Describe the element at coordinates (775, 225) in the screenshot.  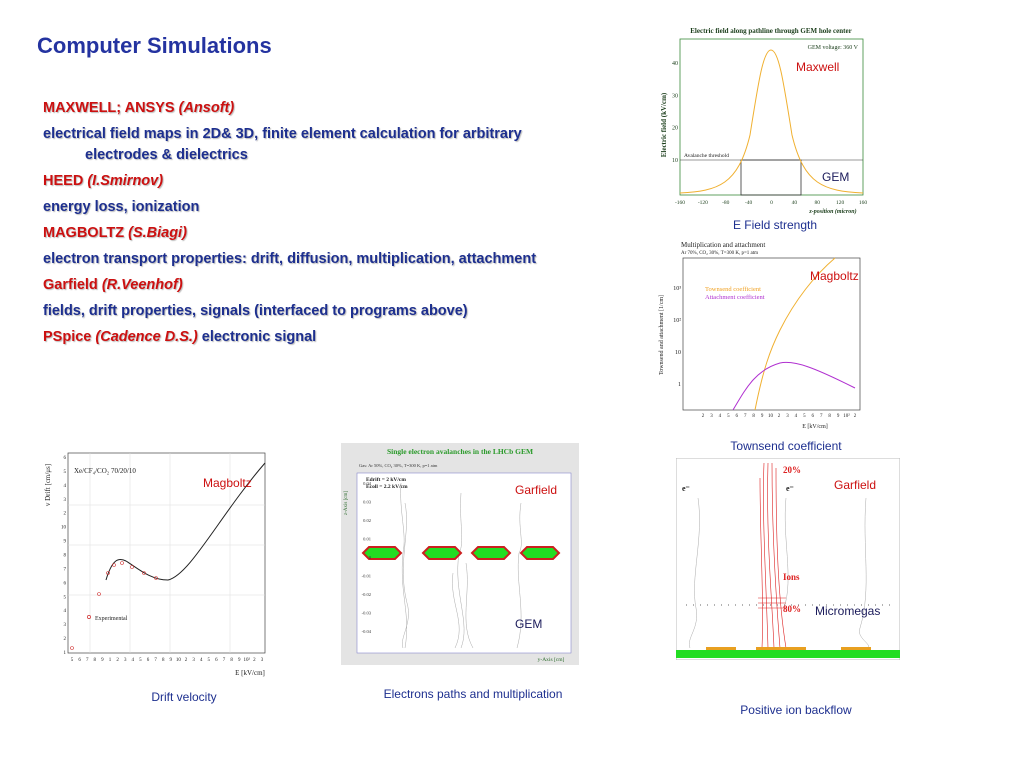
I see `figure-caption: E Field strength` at that location.